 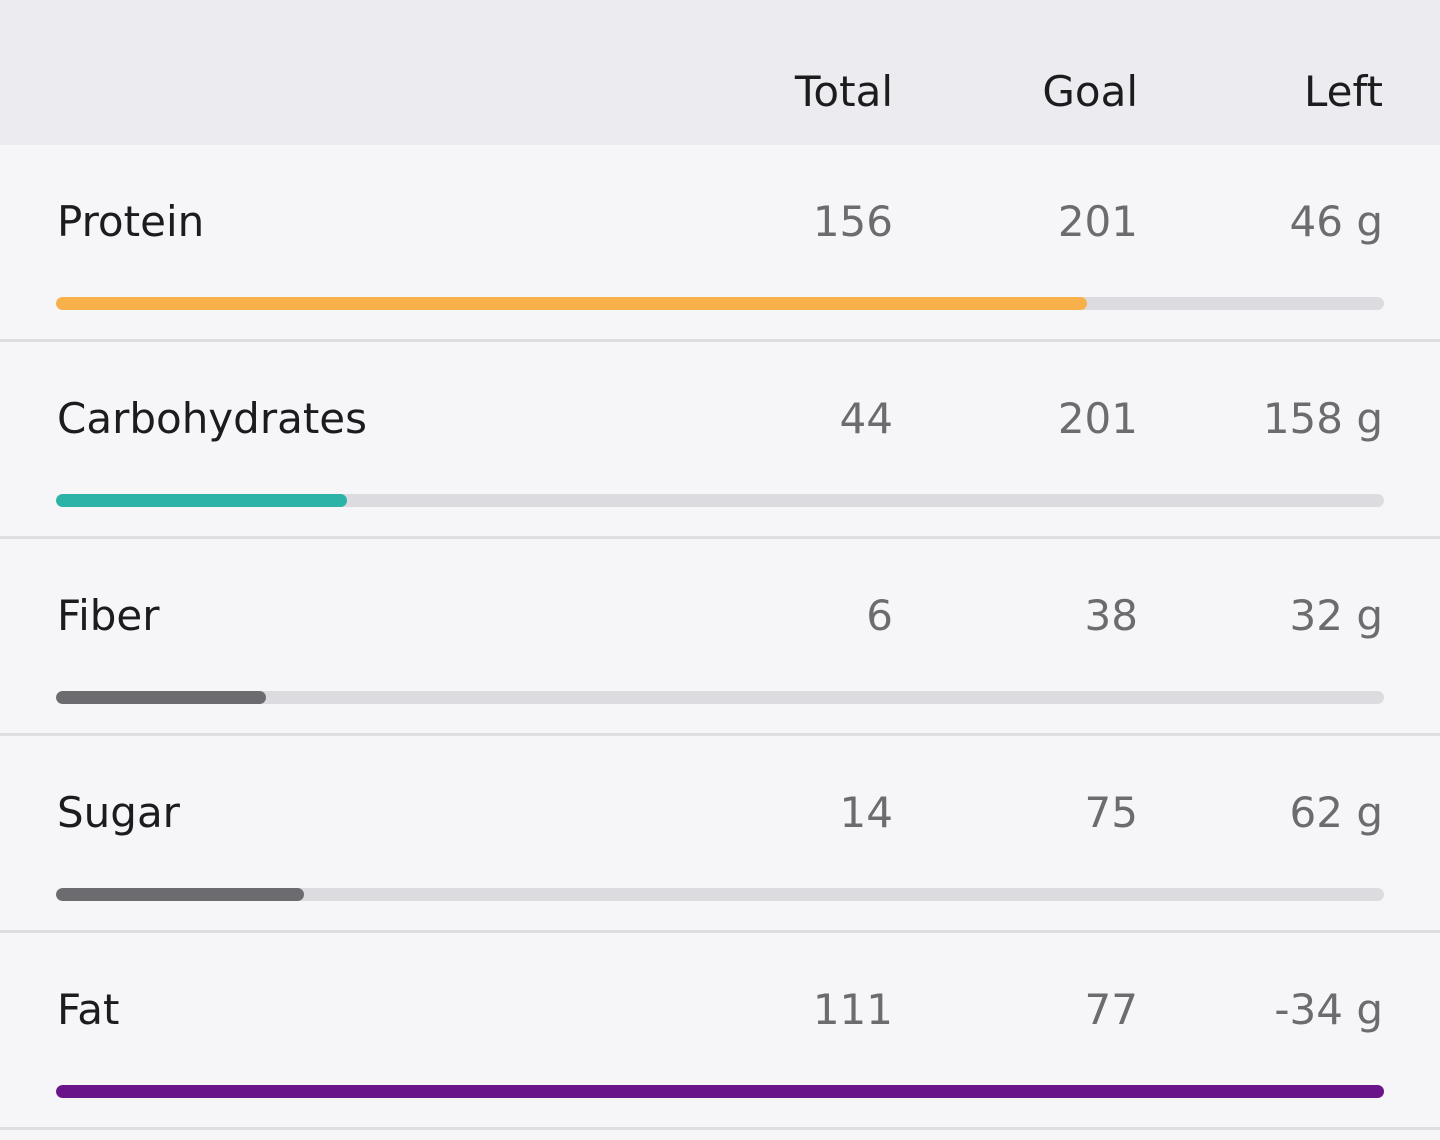 What do you see at coordinates (1336, 812) in the screenshot?
I see `nutrient-left: 62 g` at bounding box center [1336, 812].